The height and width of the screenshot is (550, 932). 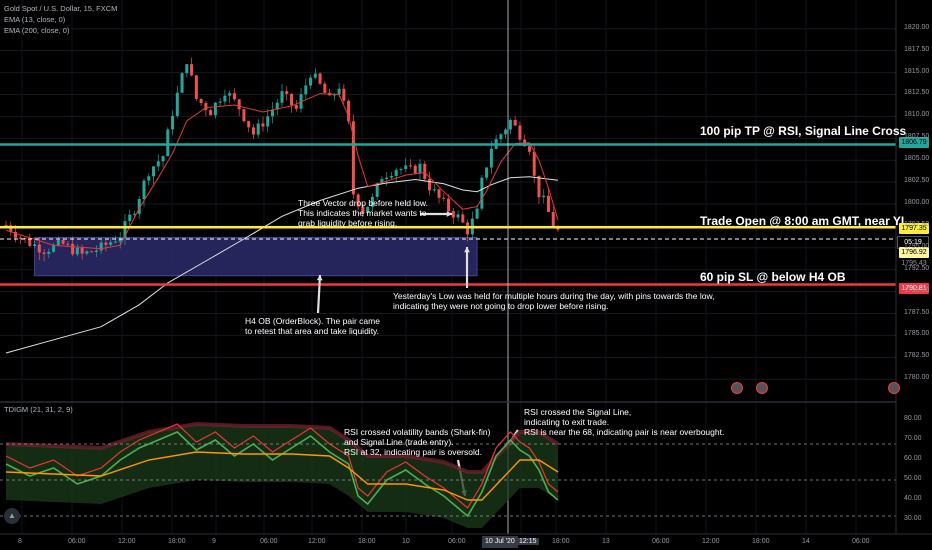 What do you see at coordinates (917, 27) in the screenshot?
I see `price-tick-label: 1820.00` at bounding box center [917, 27].